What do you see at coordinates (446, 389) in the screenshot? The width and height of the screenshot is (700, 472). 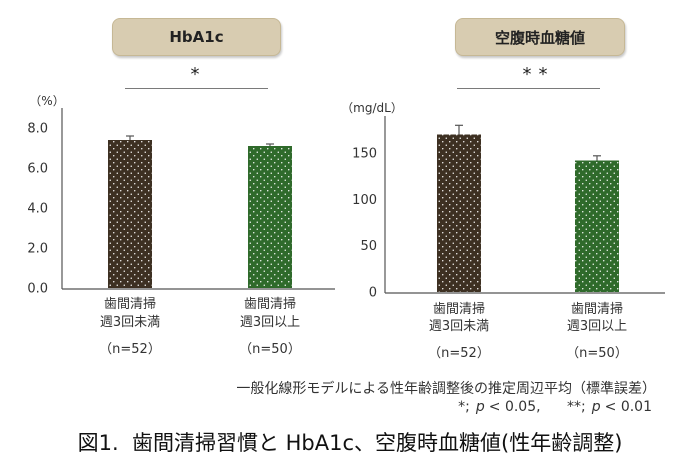 I see `footnote-method: 一般化線形モデルによる性年齢調整後の推定周辺平均（標準誤差）` at bounding box center [446, 389].